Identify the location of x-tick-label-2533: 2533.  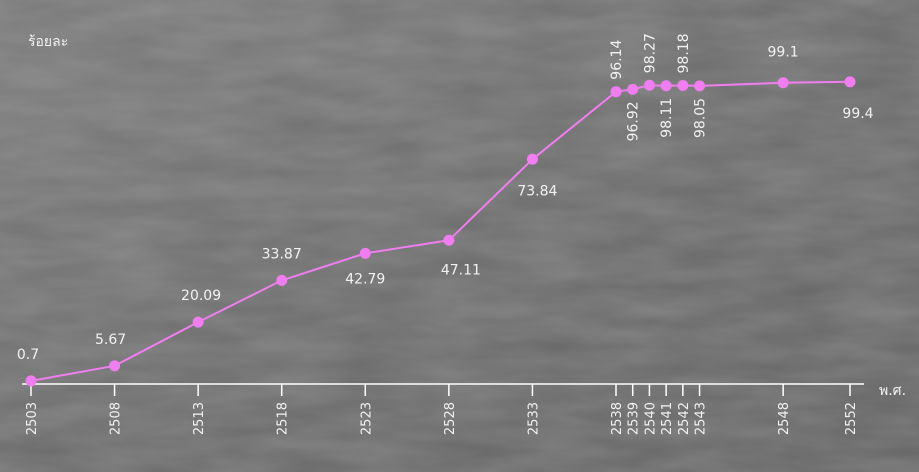
(533, 418).